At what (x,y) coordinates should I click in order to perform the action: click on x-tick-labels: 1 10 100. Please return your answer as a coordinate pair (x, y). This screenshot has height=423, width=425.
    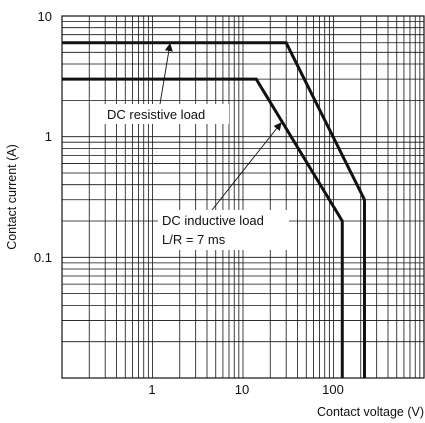
    Looking at the image, I should click on (245, 389).